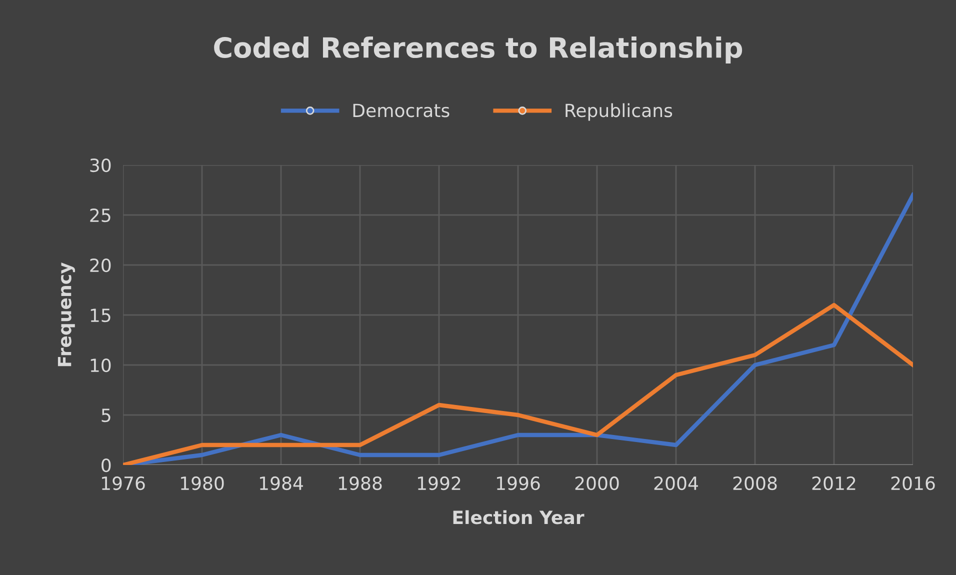 Image resolution: width=956 pixels, height=575 pixels. I want to click on x-tick-label: 1988, so click(360, 483).